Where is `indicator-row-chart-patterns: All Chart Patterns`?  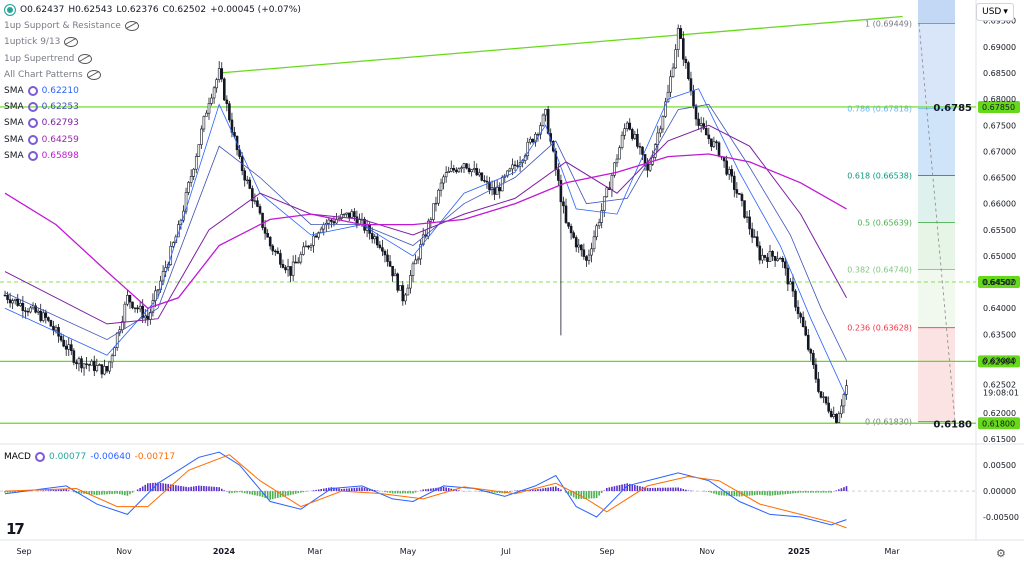
indicator-row-chart-patterns: All Chart Patterns is located at coordinates (152, 75).